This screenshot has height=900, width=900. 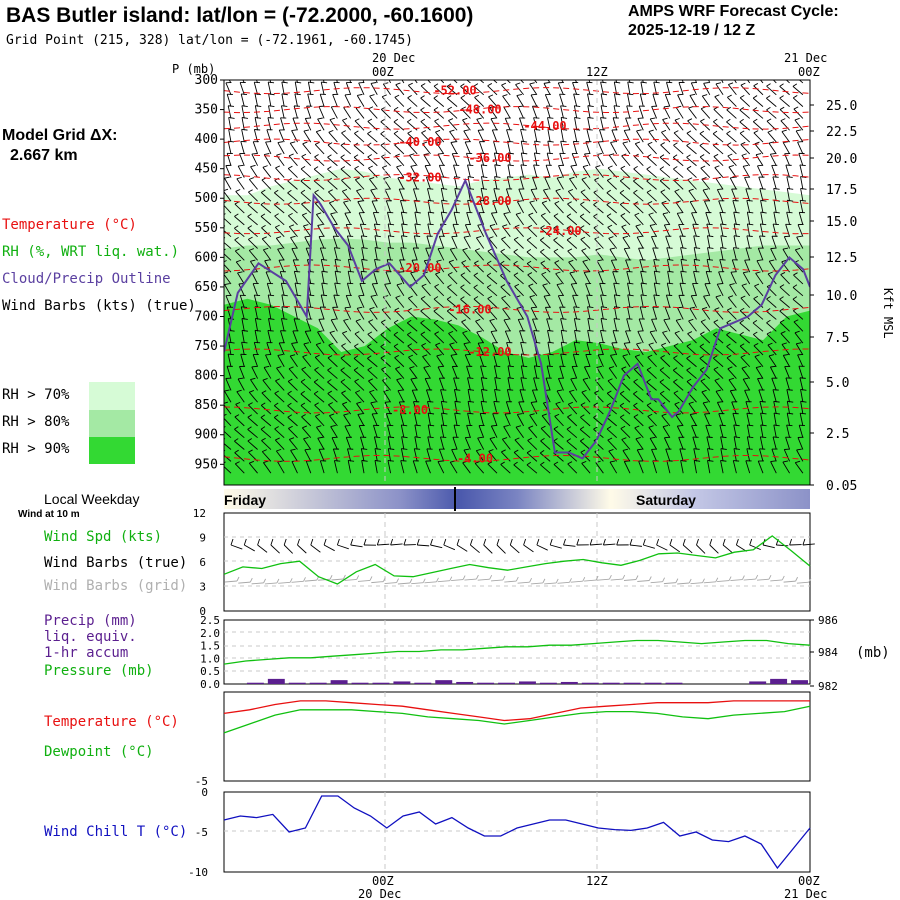 I want to click on legend-rh: RH (%, WRT liq. wat.), so click(x=91, y=252).